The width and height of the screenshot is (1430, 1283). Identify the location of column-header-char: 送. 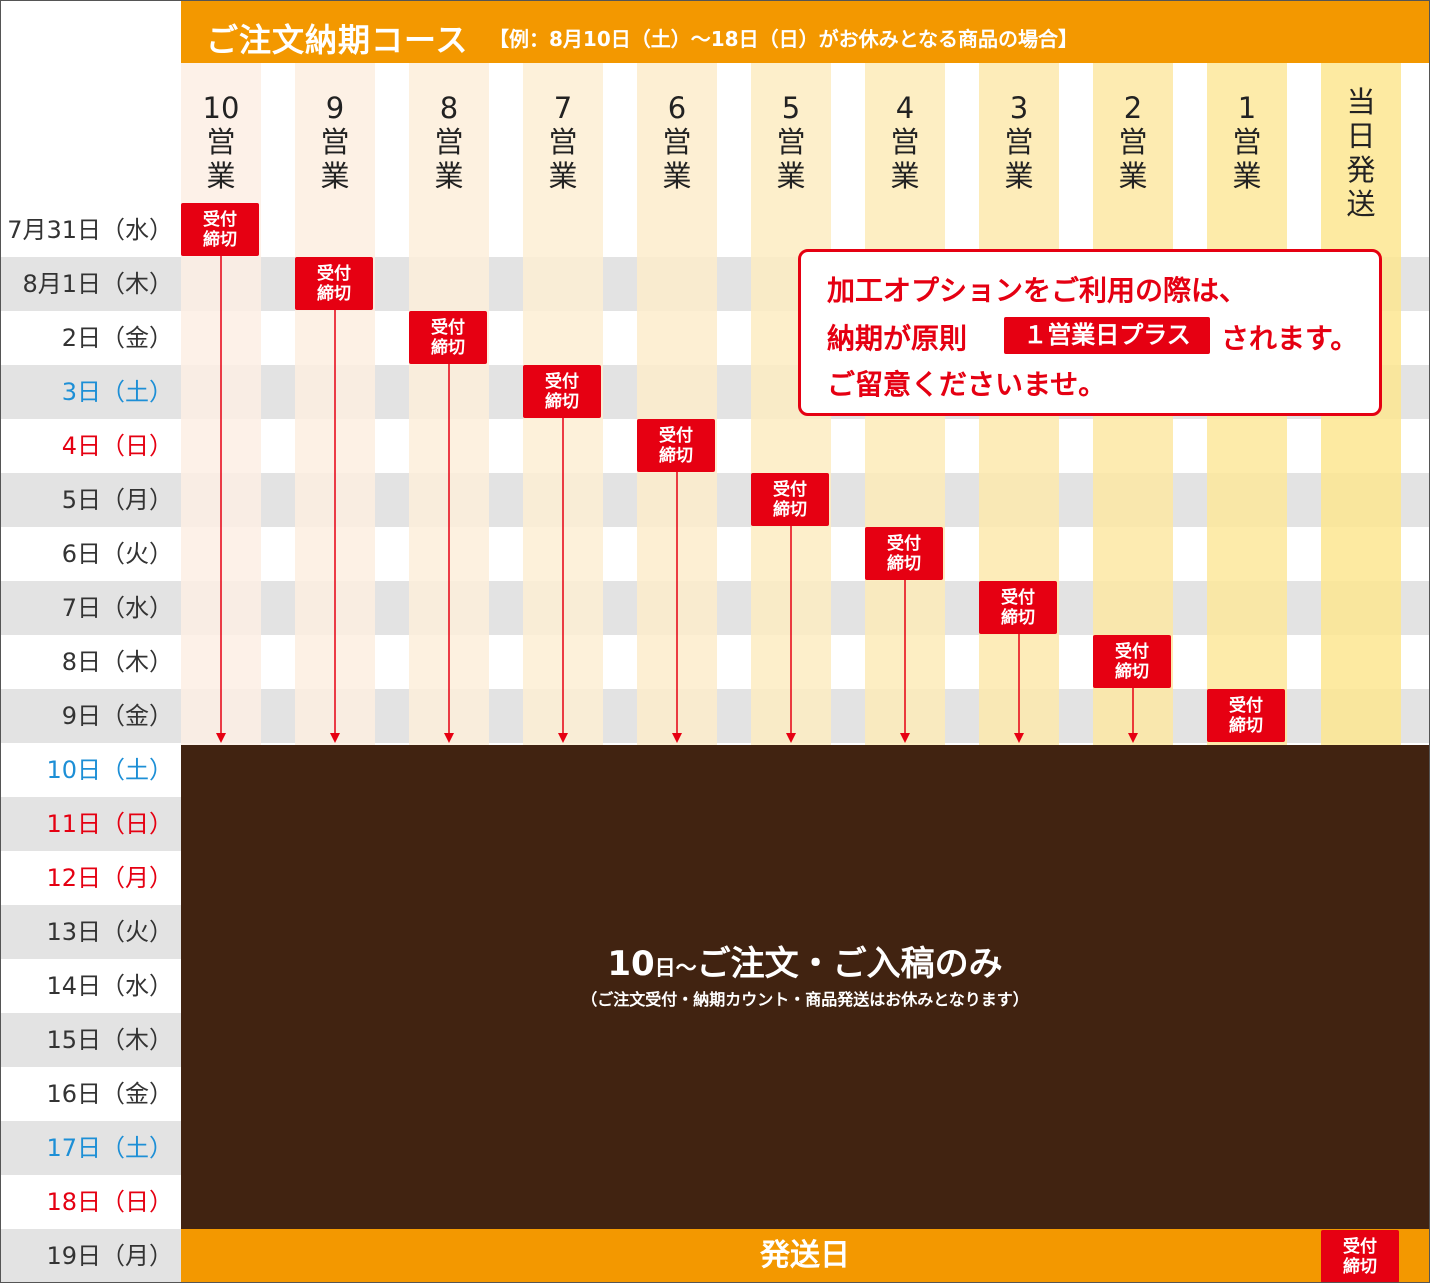
(1361, 204).